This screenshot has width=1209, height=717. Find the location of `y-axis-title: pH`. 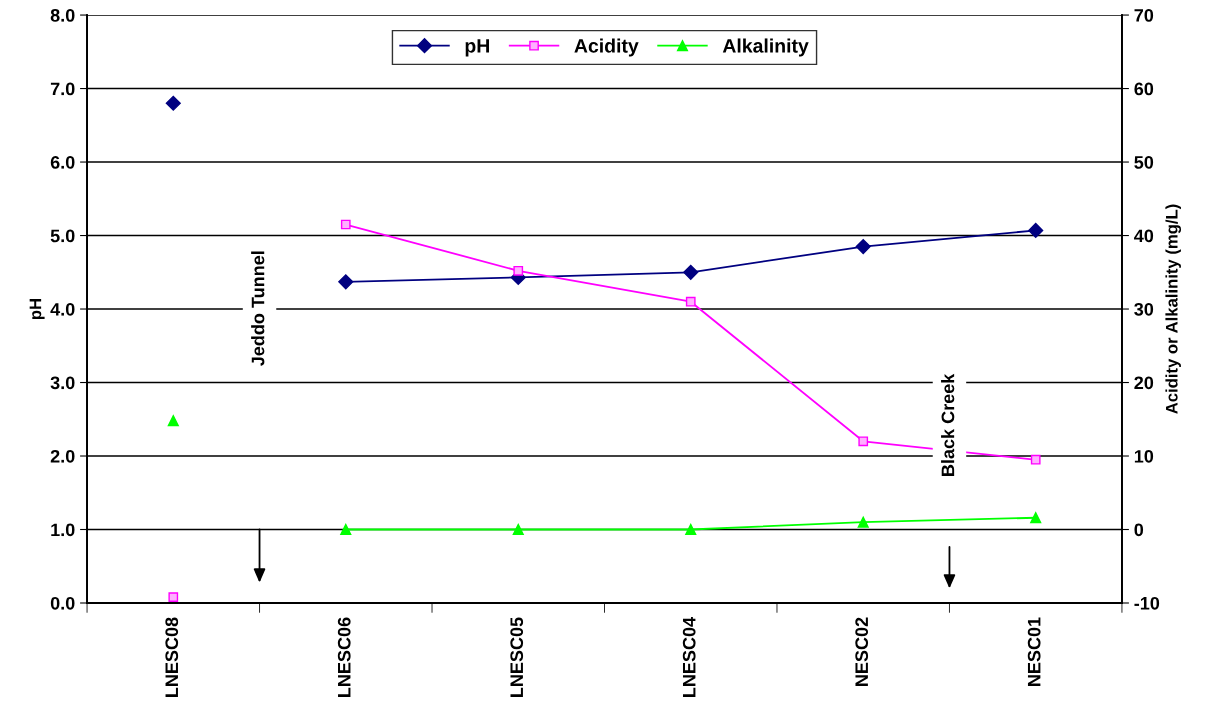

y-axis-title: pH is located at coordinates (37, 309).